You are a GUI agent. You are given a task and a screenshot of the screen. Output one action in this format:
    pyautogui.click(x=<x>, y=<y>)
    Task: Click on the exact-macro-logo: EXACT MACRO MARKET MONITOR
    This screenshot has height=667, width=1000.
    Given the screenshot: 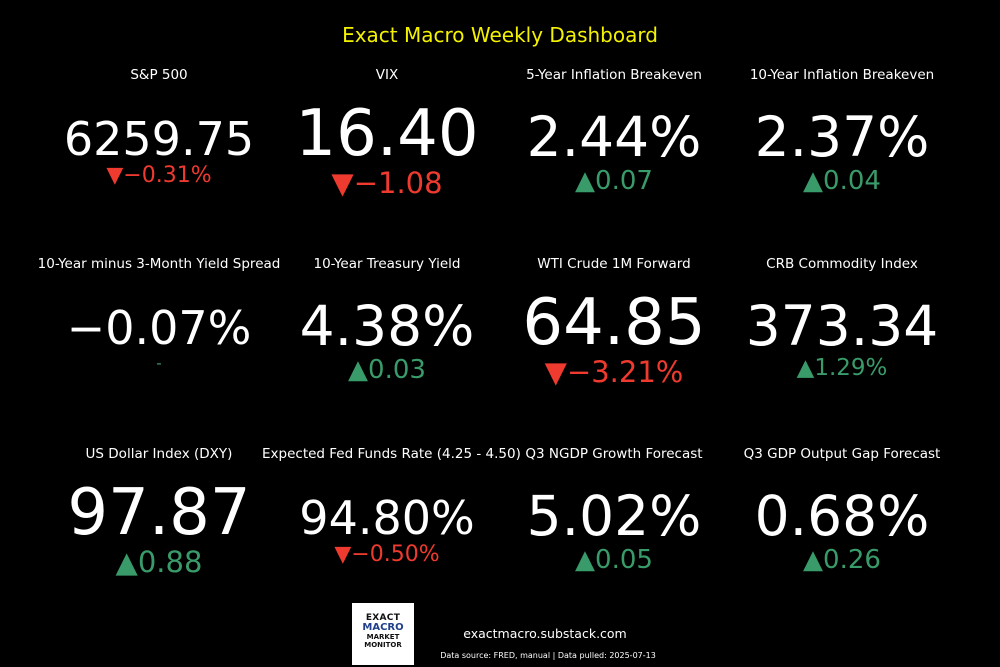 What is the action you would take?
    pyautogui.click(x=383, y=634)
    